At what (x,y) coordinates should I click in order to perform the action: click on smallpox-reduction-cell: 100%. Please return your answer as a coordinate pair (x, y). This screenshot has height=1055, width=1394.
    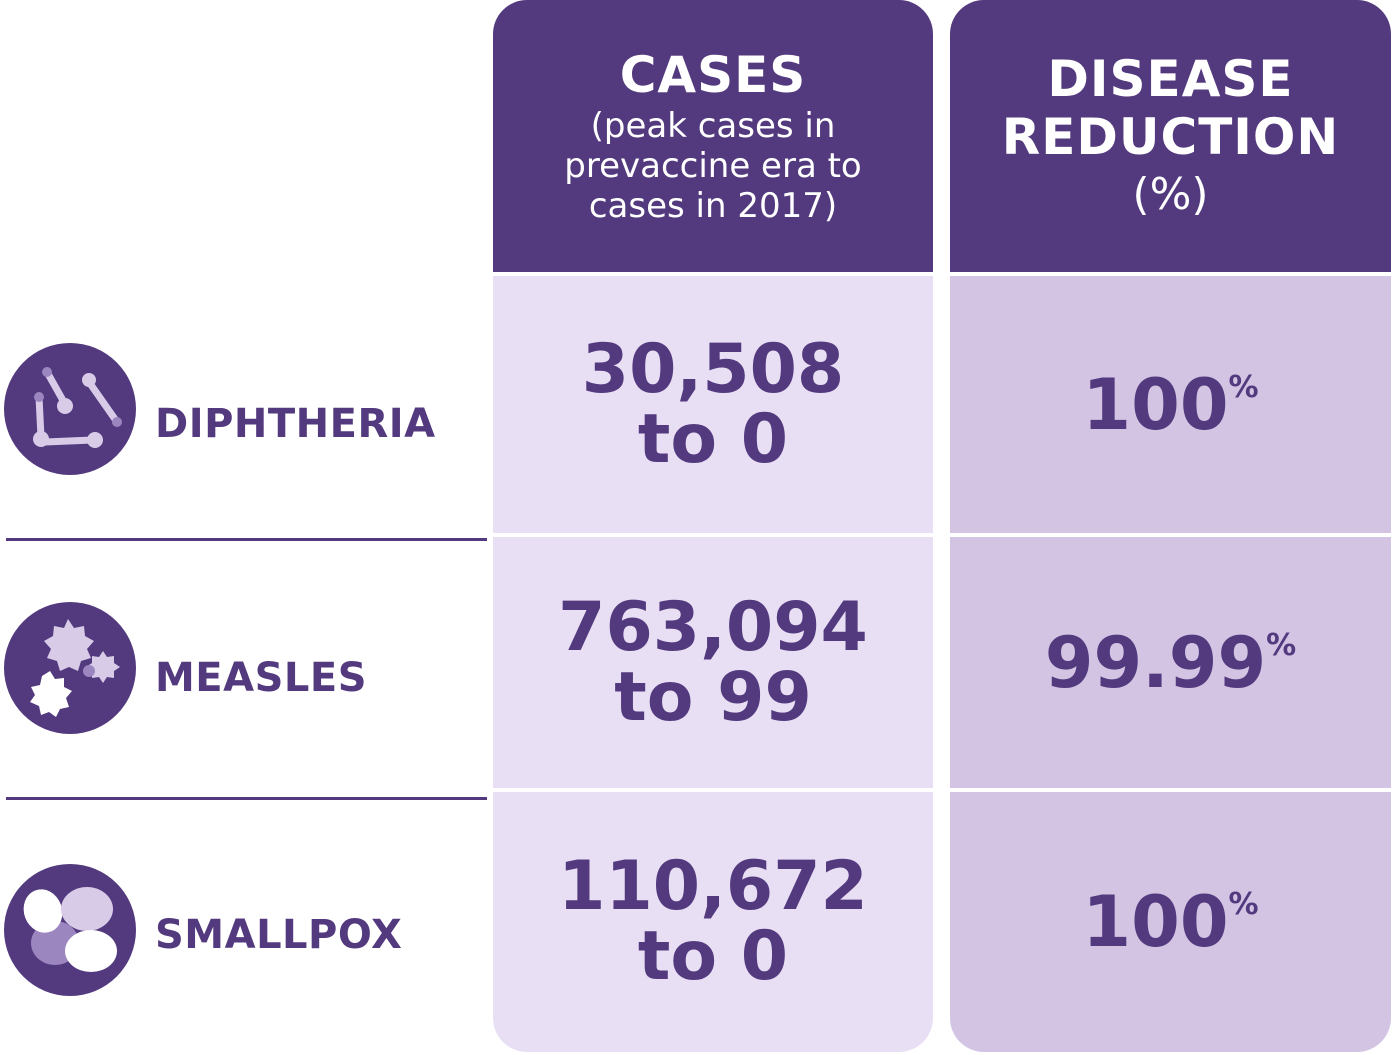
    Looking at the image, I should click on (1170, 922).